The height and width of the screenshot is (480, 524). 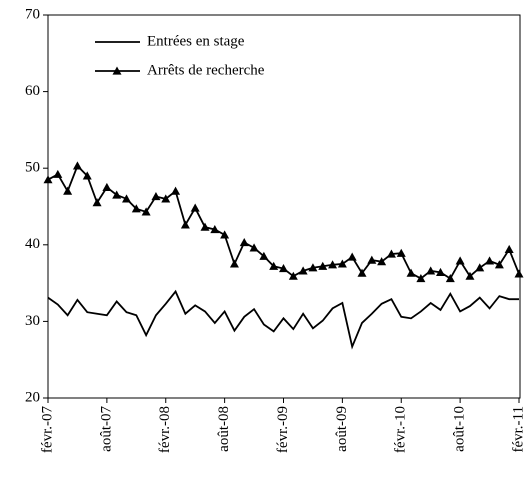 What do you see at coordinates (342, 429) in the screenshot?
I see `x-tick-label: août-09` at bounding box center [342, 429].